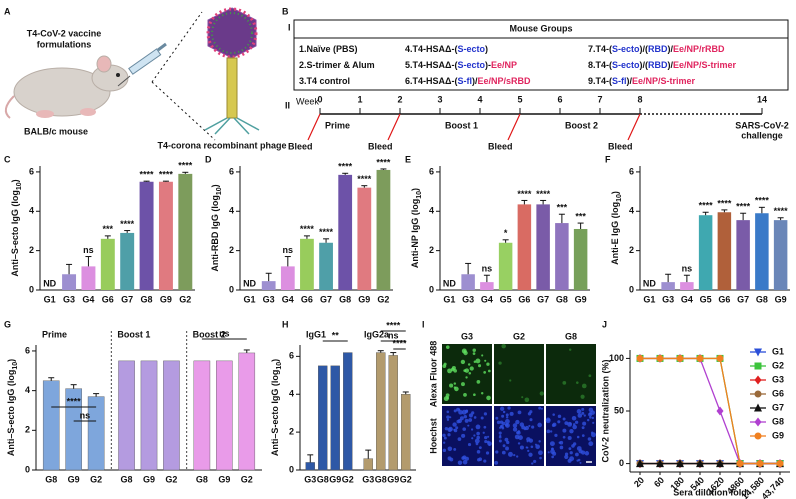 Image resolution: width=796 pixels, height=499 pixels. Describe the element at coordinates (108, 299) in the screenshot. I see `x-tick-label: G6` at that location.